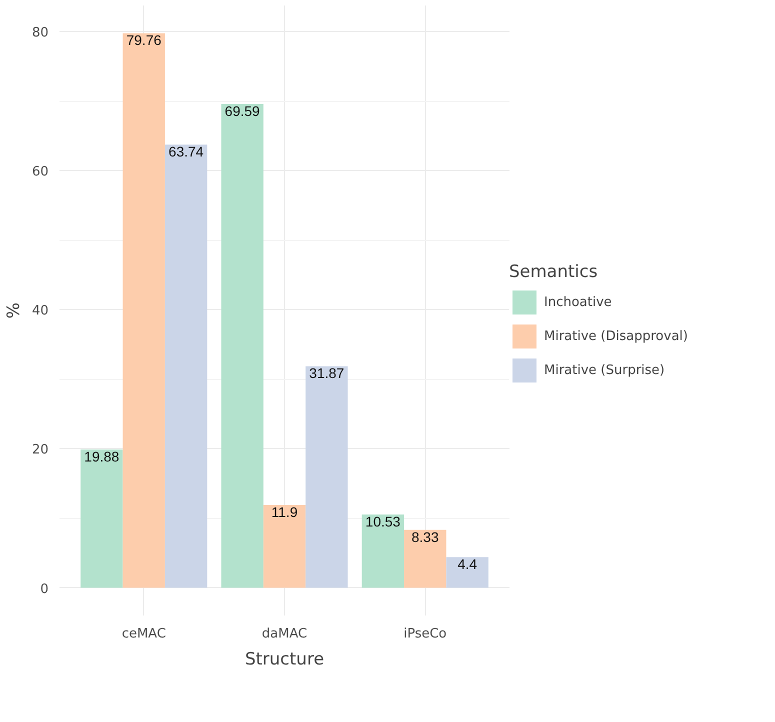 This screenshot has width=775, height=722. What do you see at coordinates (604, 370) in the screenshot?
I see `legend-label: Mirative (Surprise)` at bounding box center [604, 370].